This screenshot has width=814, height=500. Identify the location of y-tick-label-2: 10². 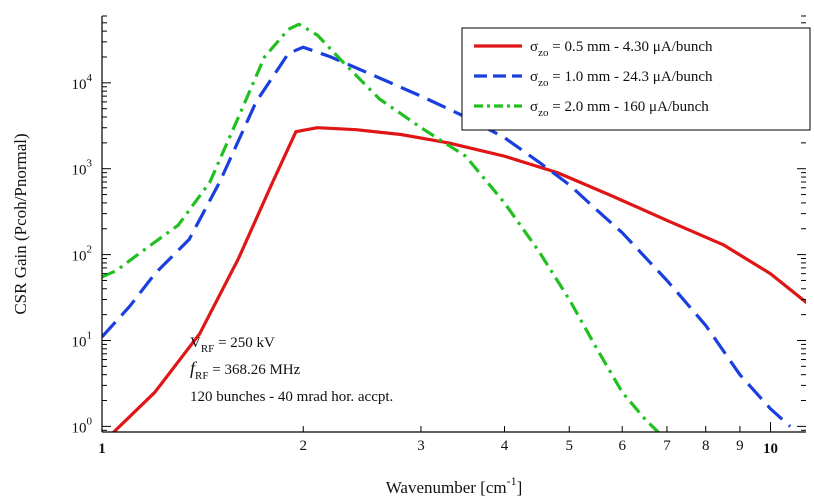
(82, 254).